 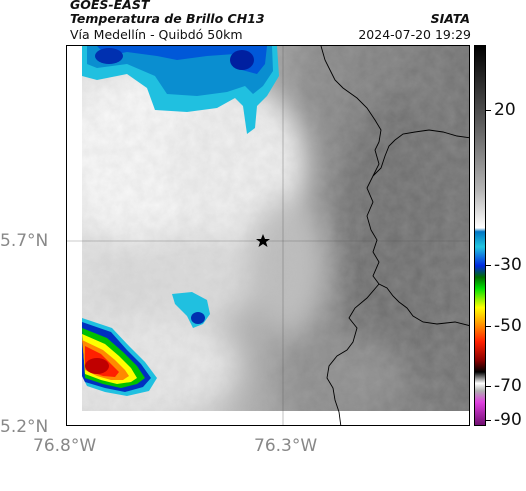 I want to click on colorbar, so click(x=480, y=235).